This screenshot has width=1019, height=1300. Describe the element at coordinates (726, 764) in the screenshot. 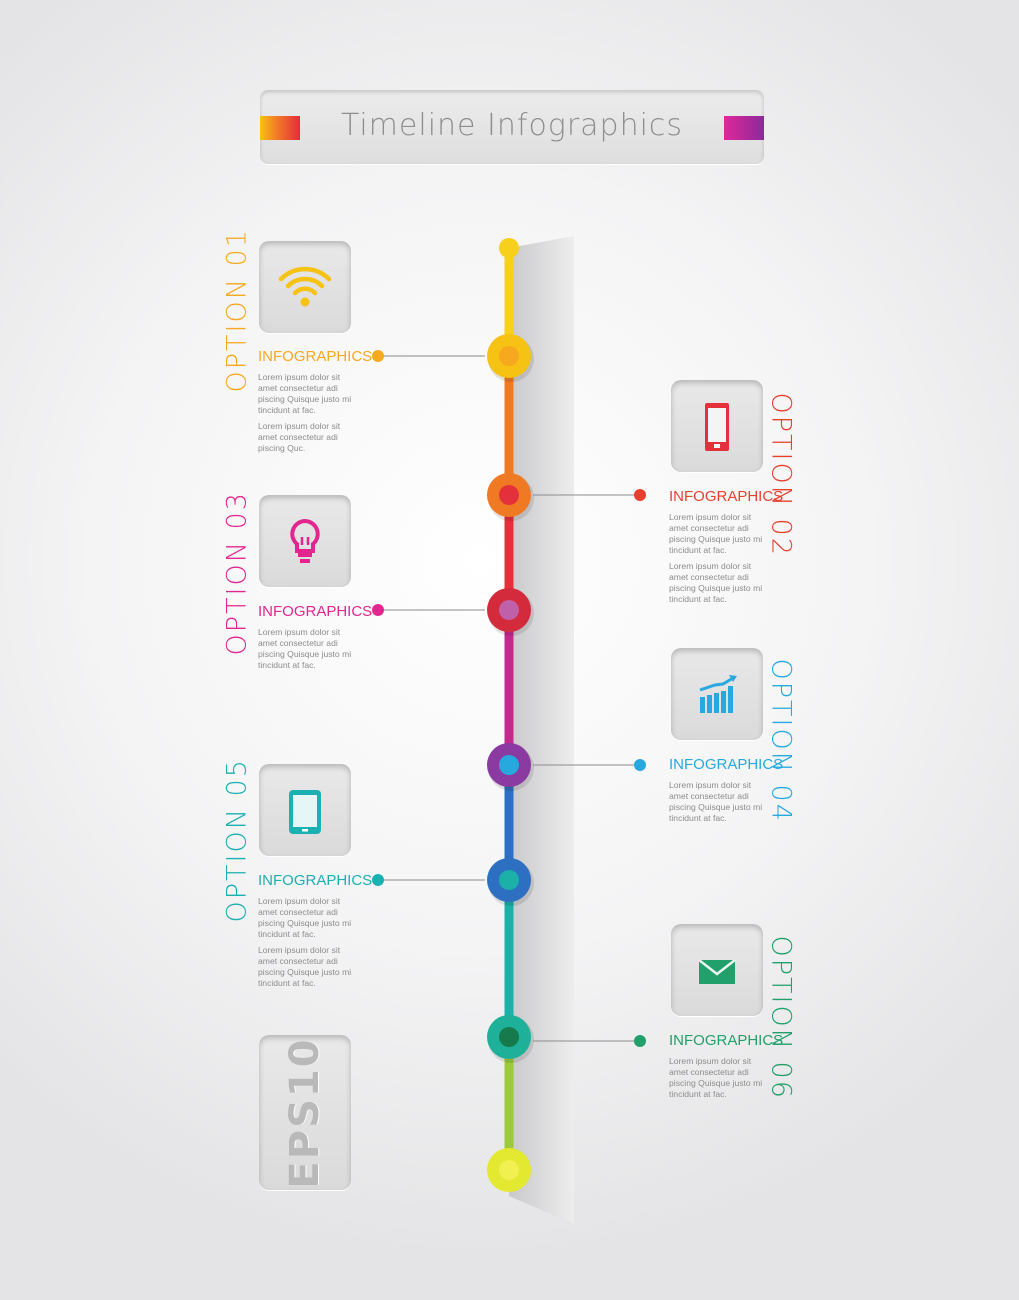

I see `option-04-heading: INFOGRAPHICS` at that location.